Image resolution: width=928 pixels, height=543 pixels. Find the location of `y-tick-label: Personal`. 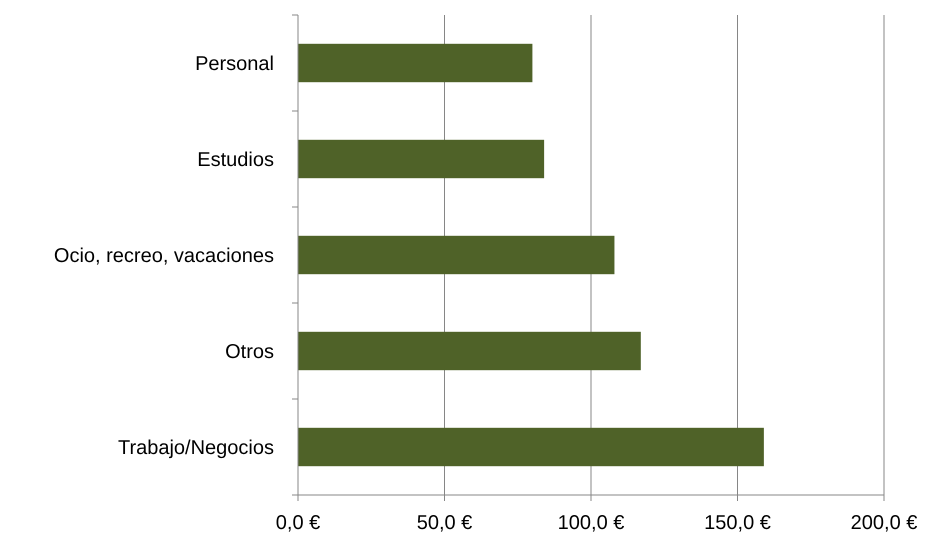

y-tick-label: Personal is located at coordinates (234, 64).